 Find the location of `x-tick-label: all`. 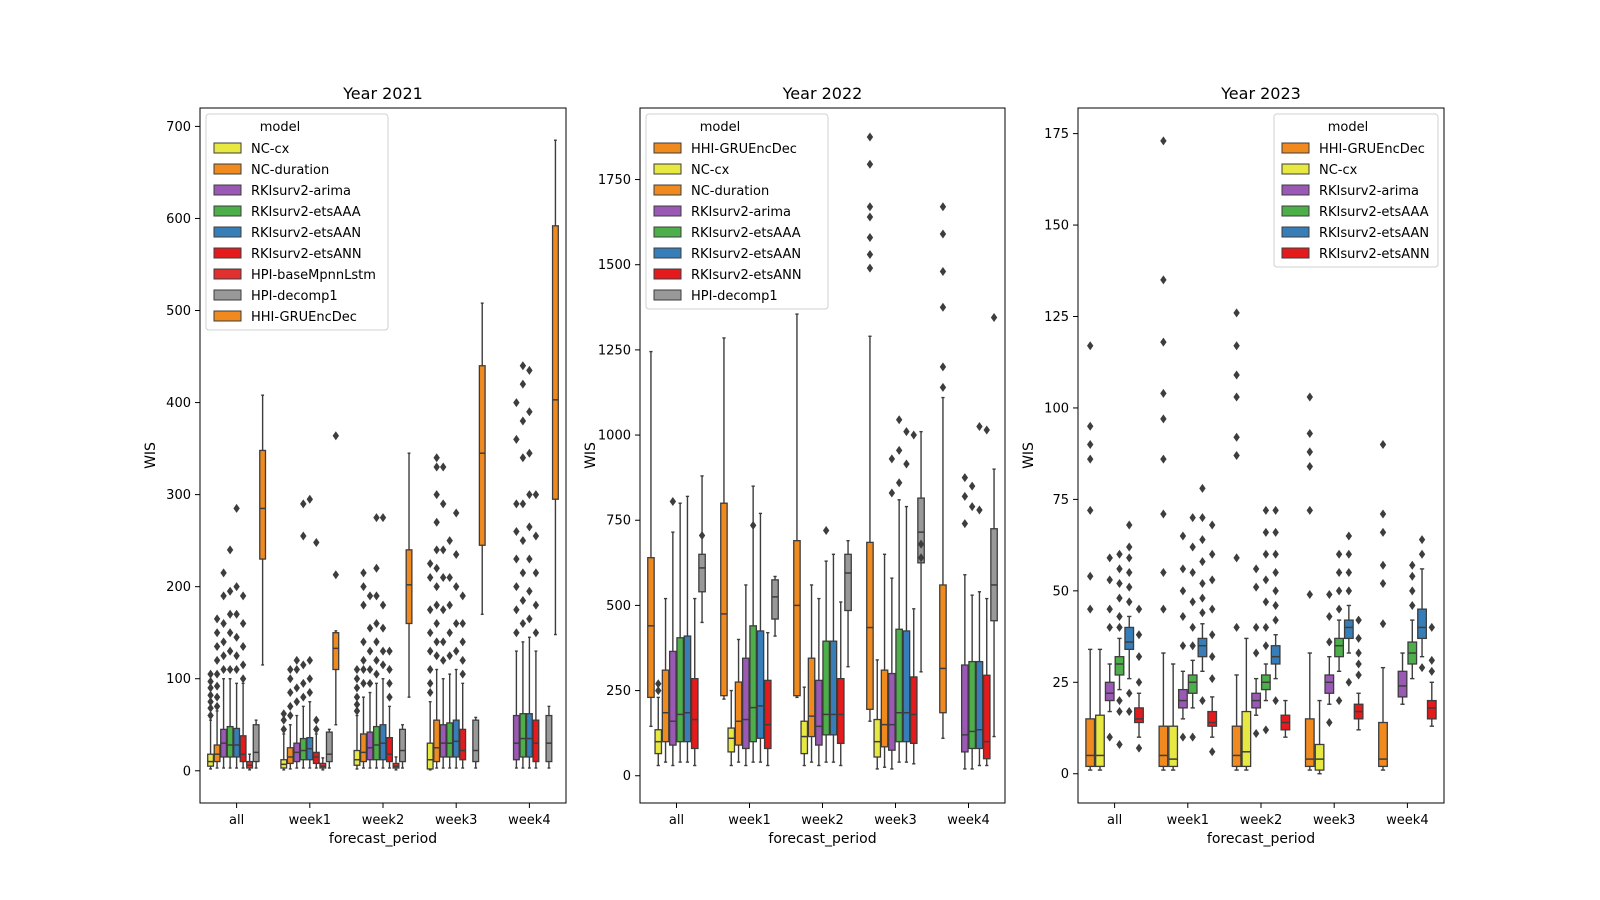

x-tick-label: all is located at coordinates (236, 820).